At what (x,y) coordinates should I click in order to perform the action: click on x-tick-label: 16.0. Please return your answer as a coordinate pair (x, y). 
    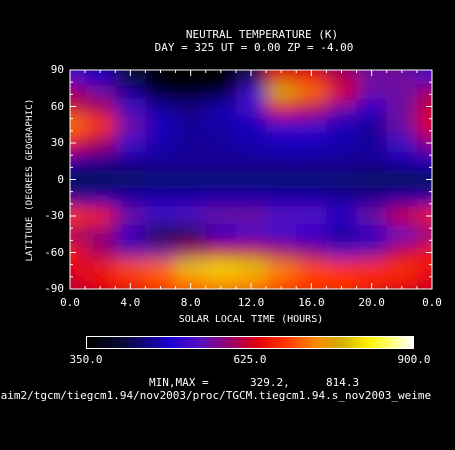
    Looking at the image, I should click on (311, 302).